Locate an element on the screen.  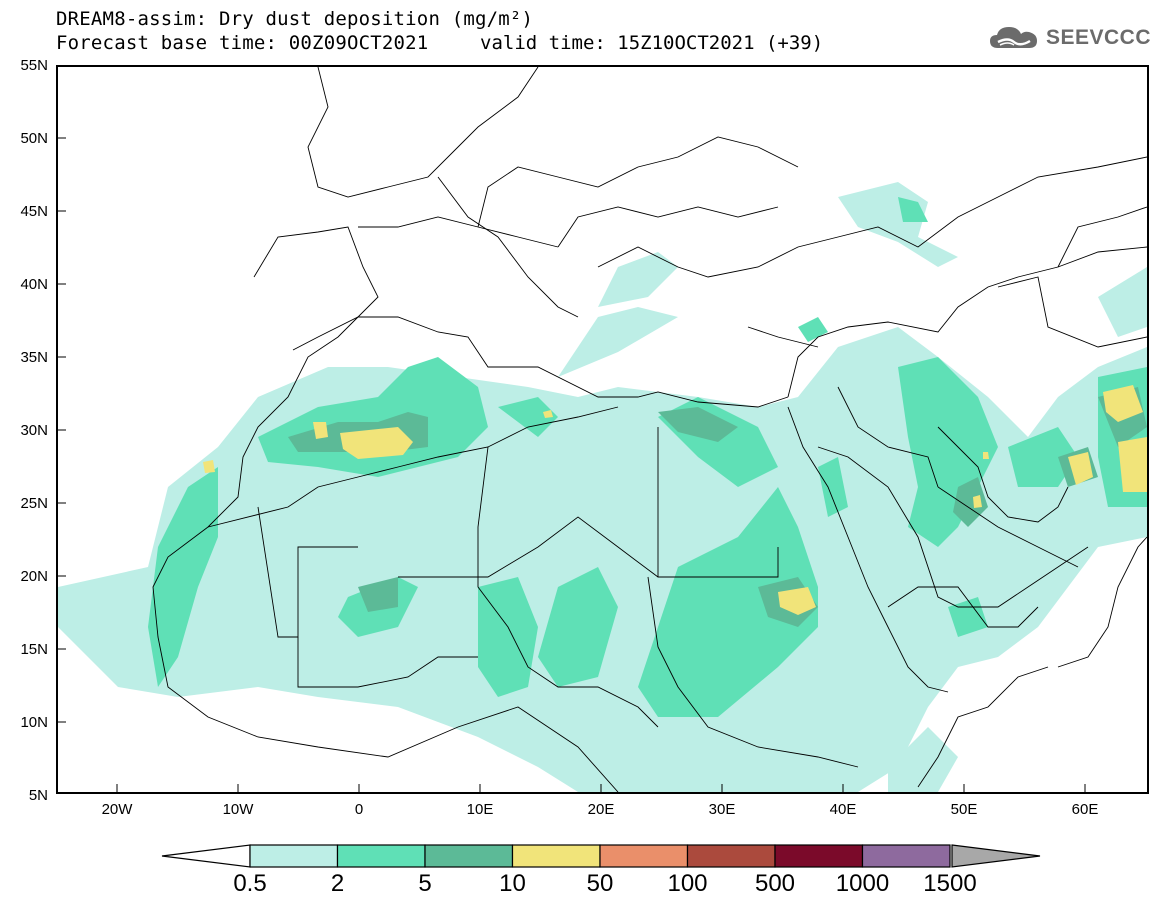
colorbar-over-arrow is located at coordinates (996, 856).